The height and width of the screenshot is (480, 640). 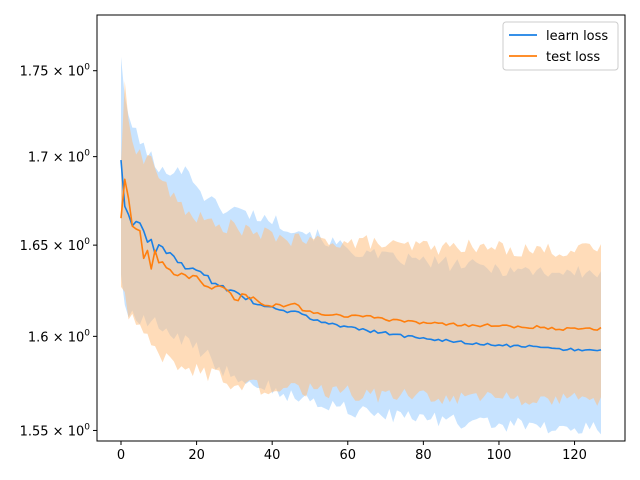 I want to click on x-tick-label: 120, so click(x=574, y=455).